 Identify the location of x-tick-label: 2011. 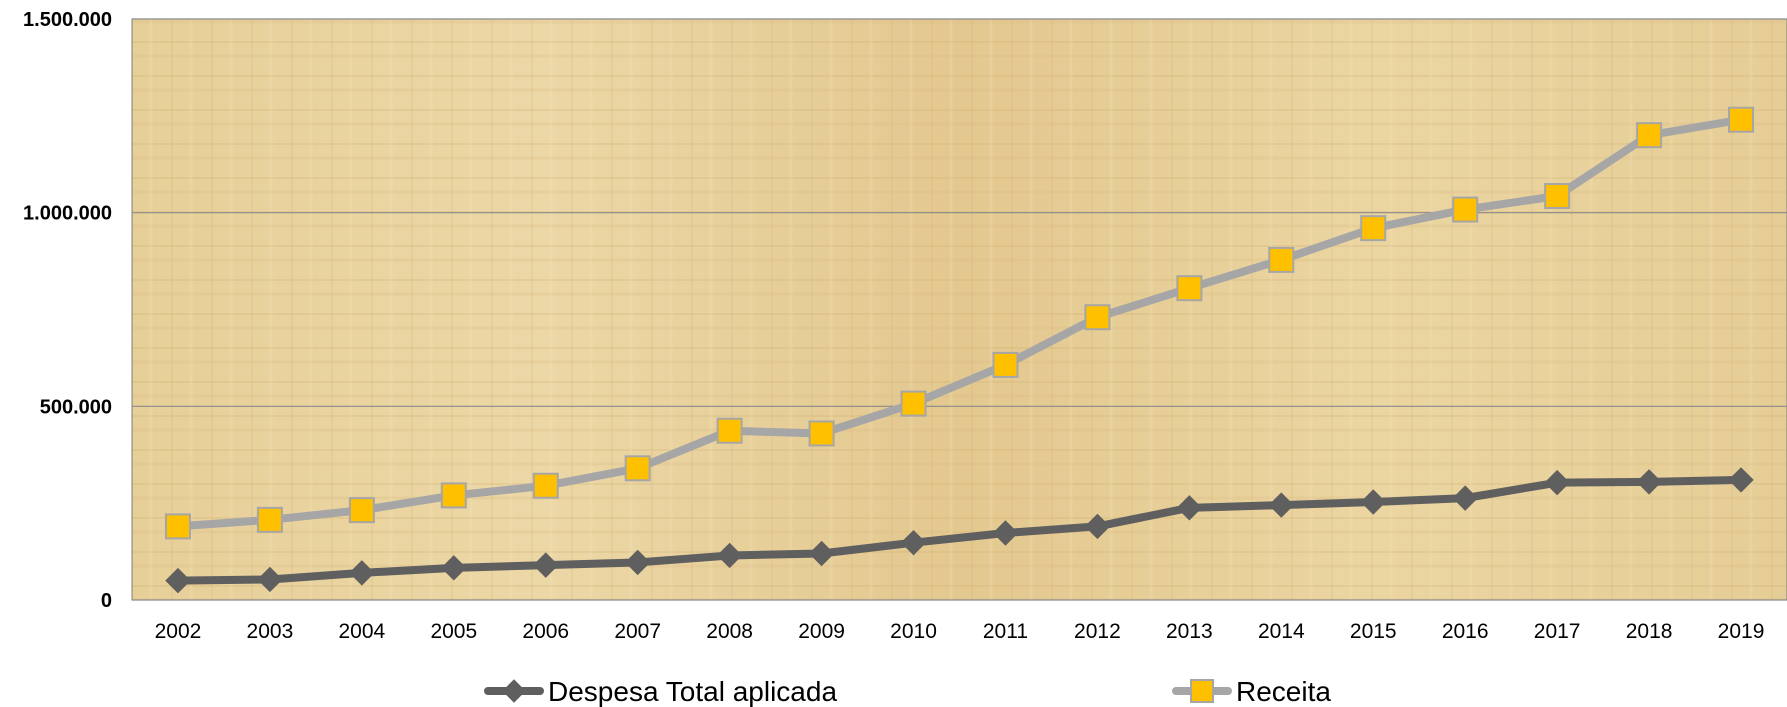
(1005, 631).